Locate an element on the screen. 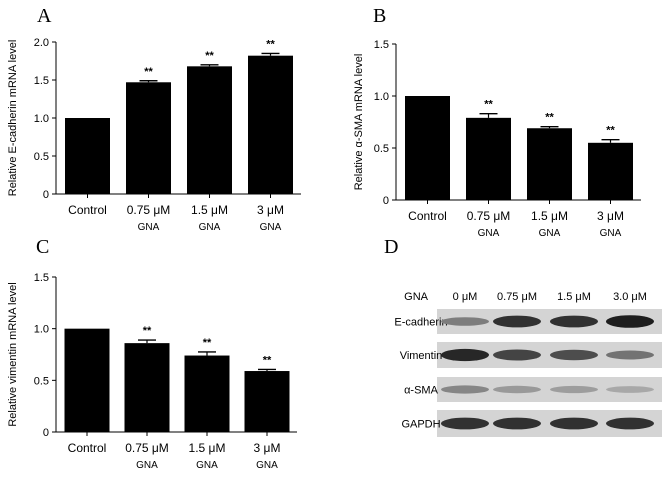 The height and width of the screenshot is (482, 669). y-axis-label: Relative E-cadherin mRNA level is located at coordinates (13, 118).